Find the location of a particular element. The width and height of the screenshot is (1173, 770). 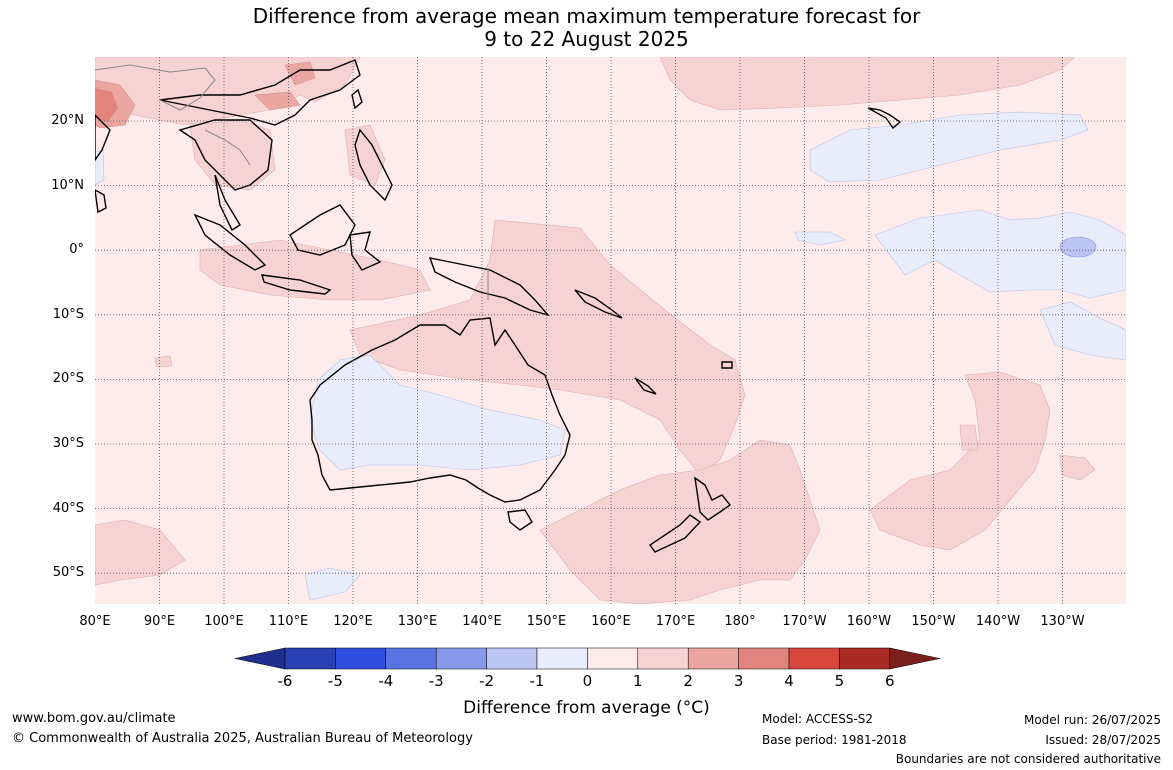

longitude-label: 140°W is located at coordinates (998, 621).